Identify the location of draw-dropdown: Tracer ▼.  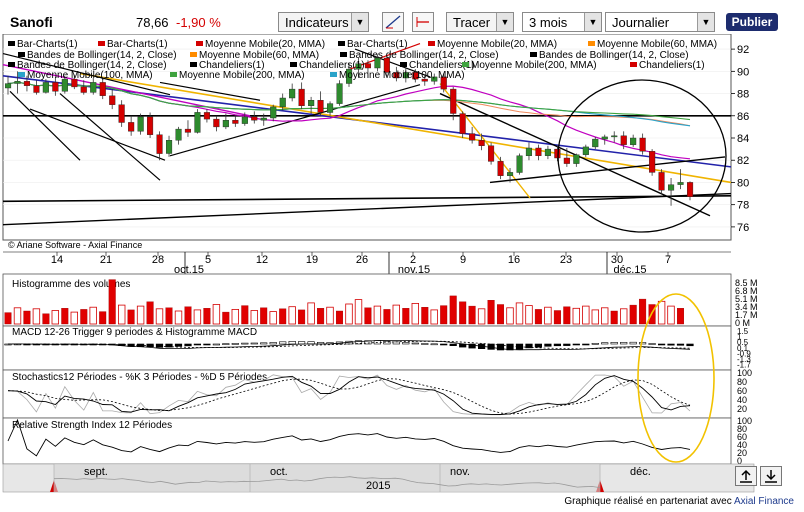
(480, 22).